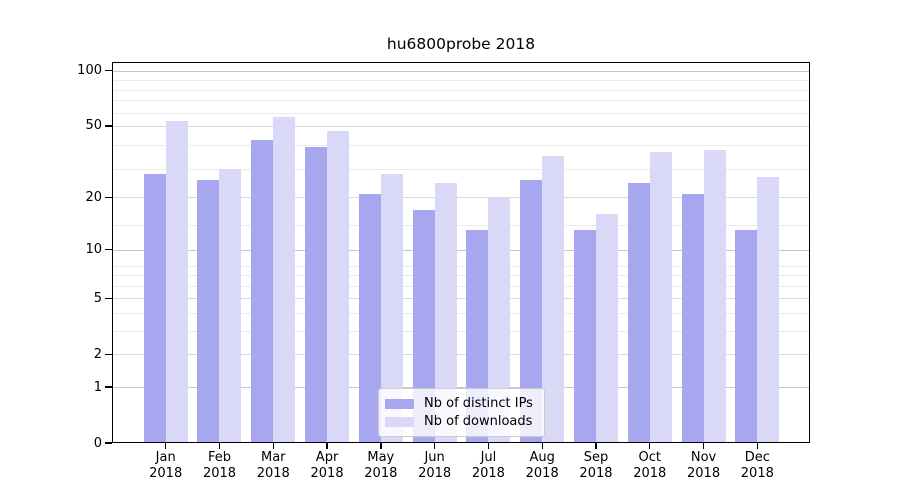 Image resolution: width=900 pixels, height=500 pixels. What do you see at coordinates (284, 279) in the screenshot?
I see `bar-nb-of-downloads-mar-2018` at bounding box center [284, 279].